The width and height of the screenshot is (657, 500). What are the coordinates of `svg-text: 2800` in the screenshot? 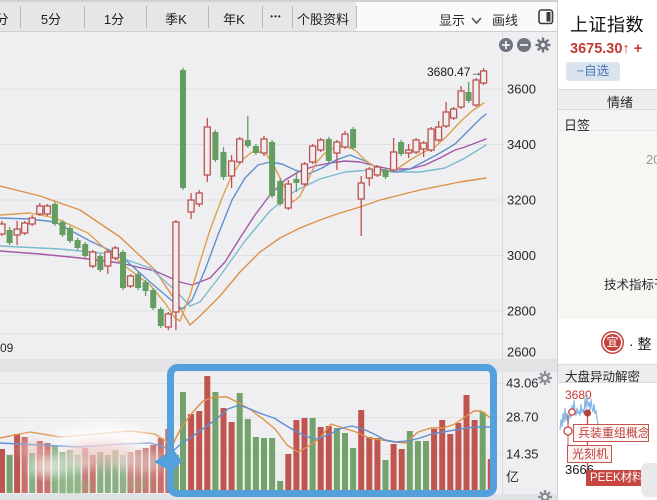 It's located at (521, 311).